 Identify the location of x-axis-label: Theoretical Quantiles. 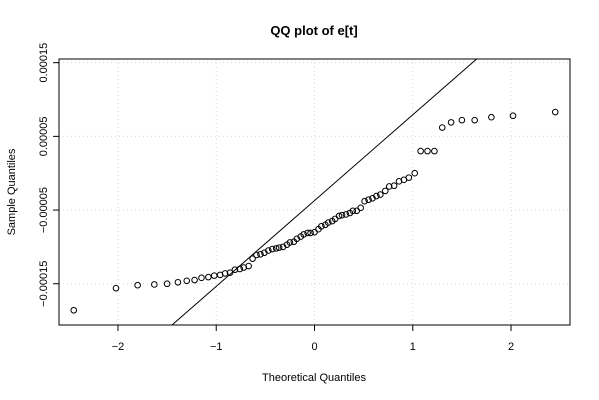
(314, 378).